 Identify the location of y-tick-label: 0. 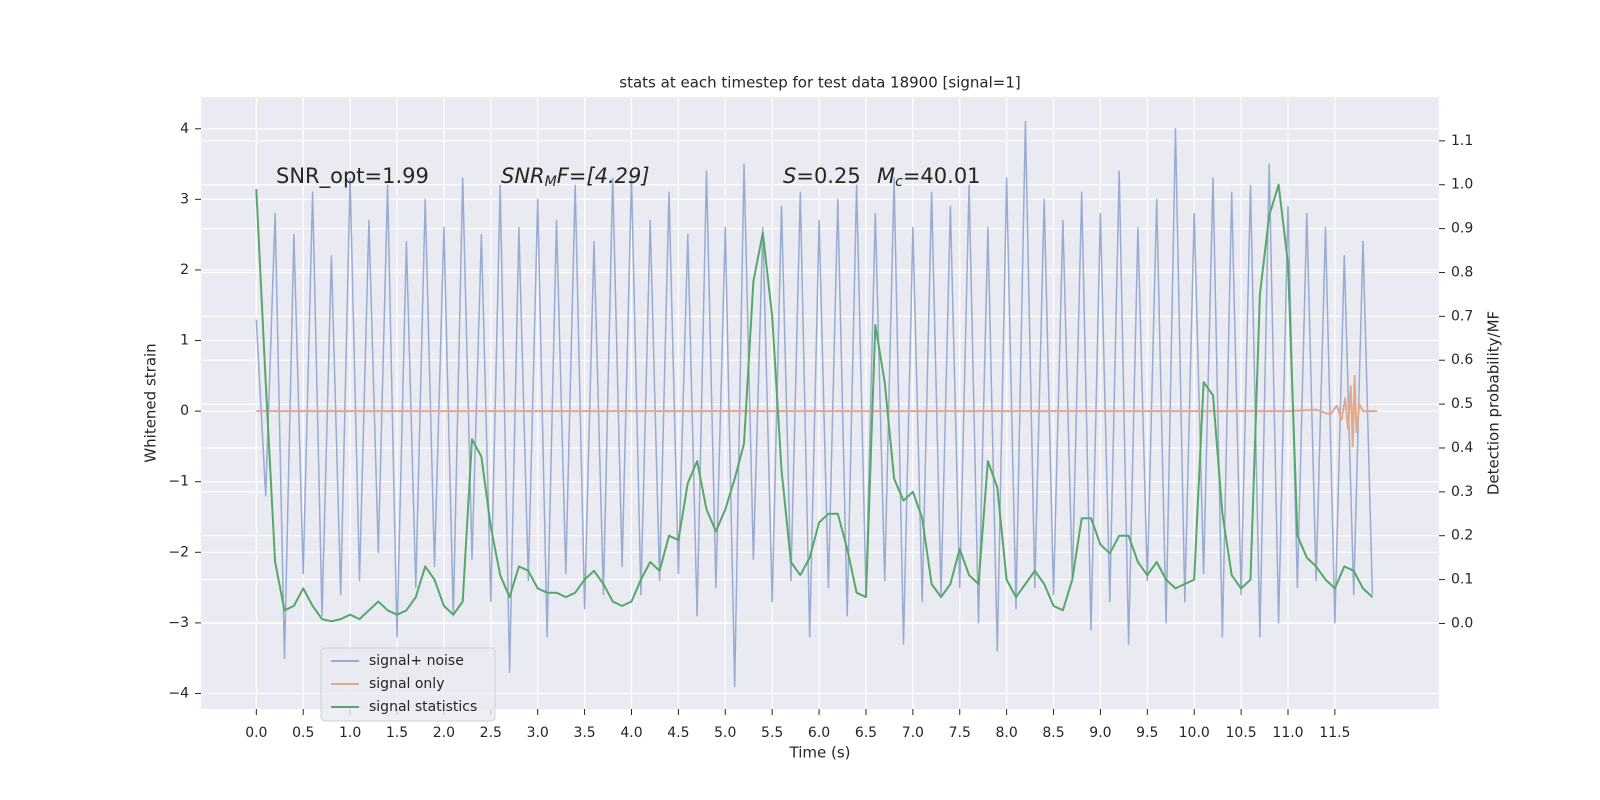
(184, 411).